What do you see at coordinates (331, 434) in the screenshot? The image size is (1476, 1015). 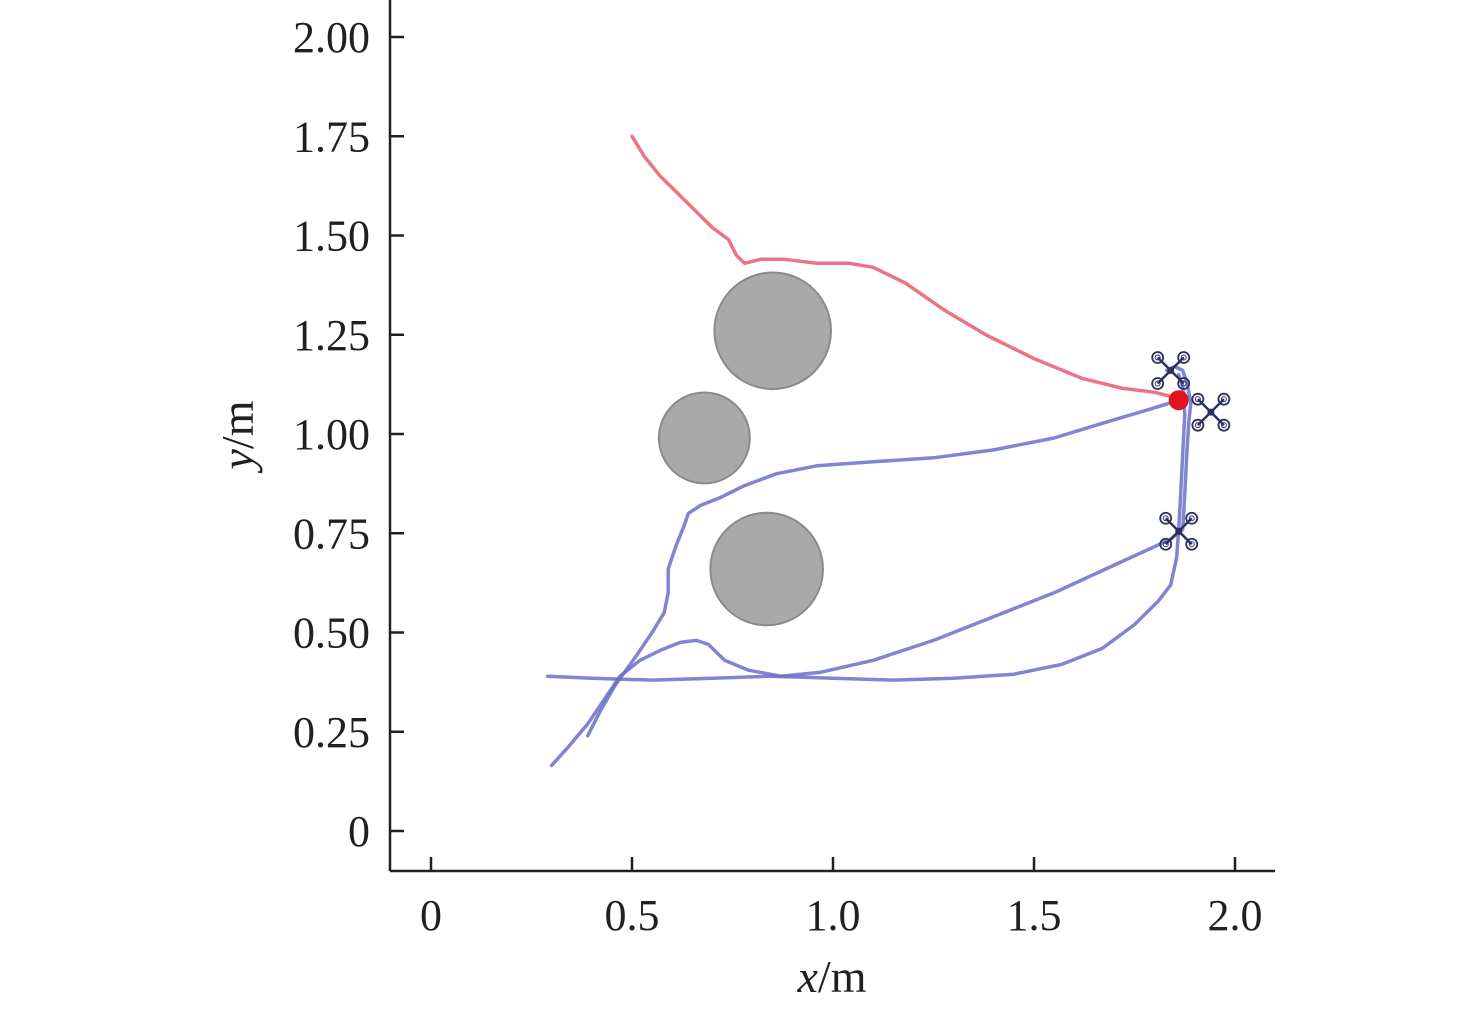 I see `y-tick-label: 1.00` at bounding box center [331, 434].